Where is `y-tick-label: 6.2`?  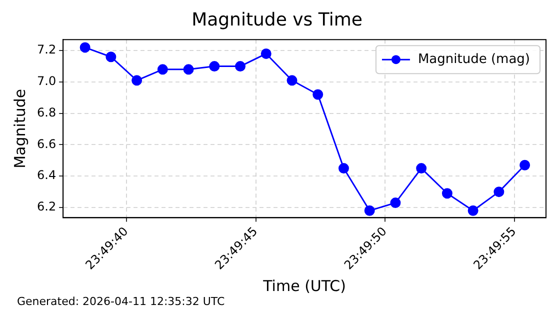
y-tick-label: 6.2 is located at coordinates (46, 207).